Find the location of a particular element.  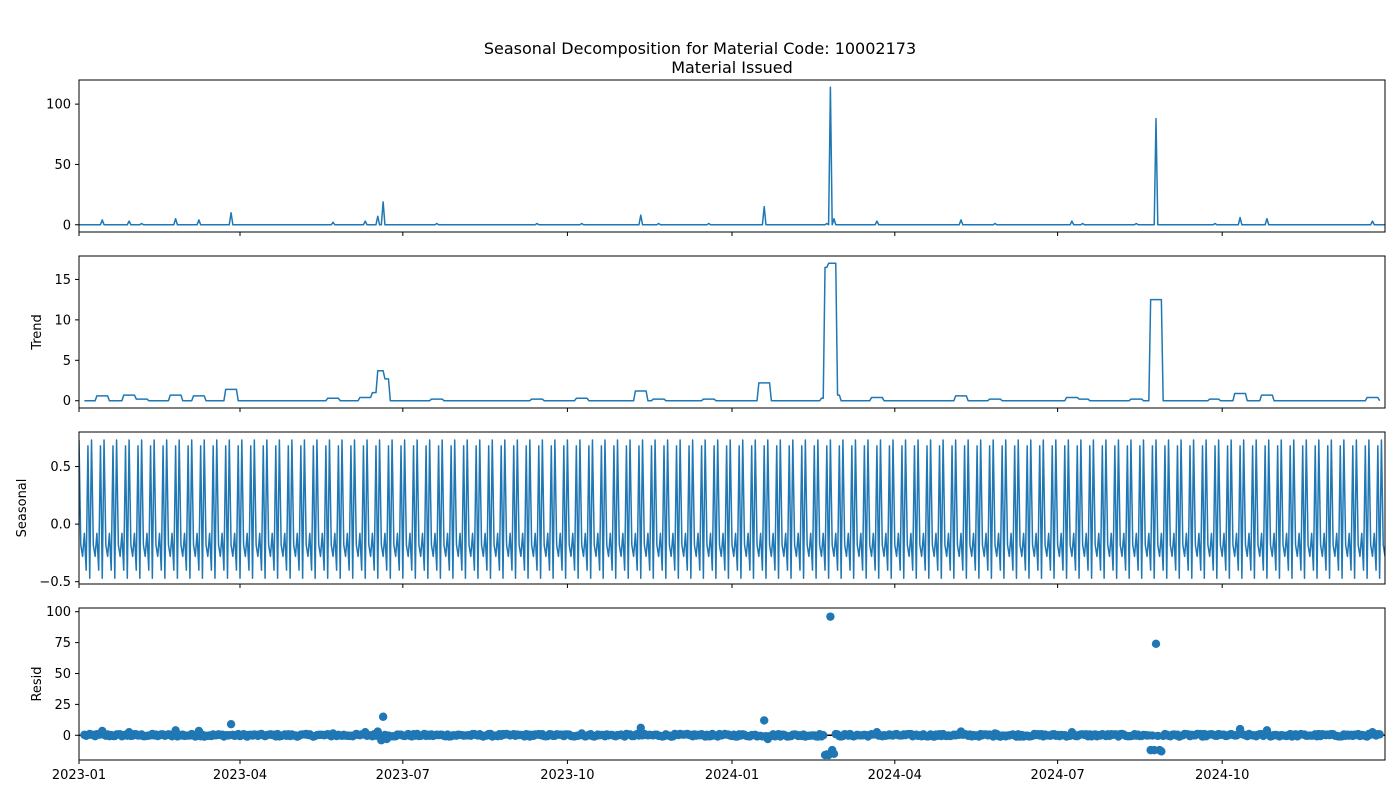

y-axis-label: Resid is located at coordinates (37, 683).